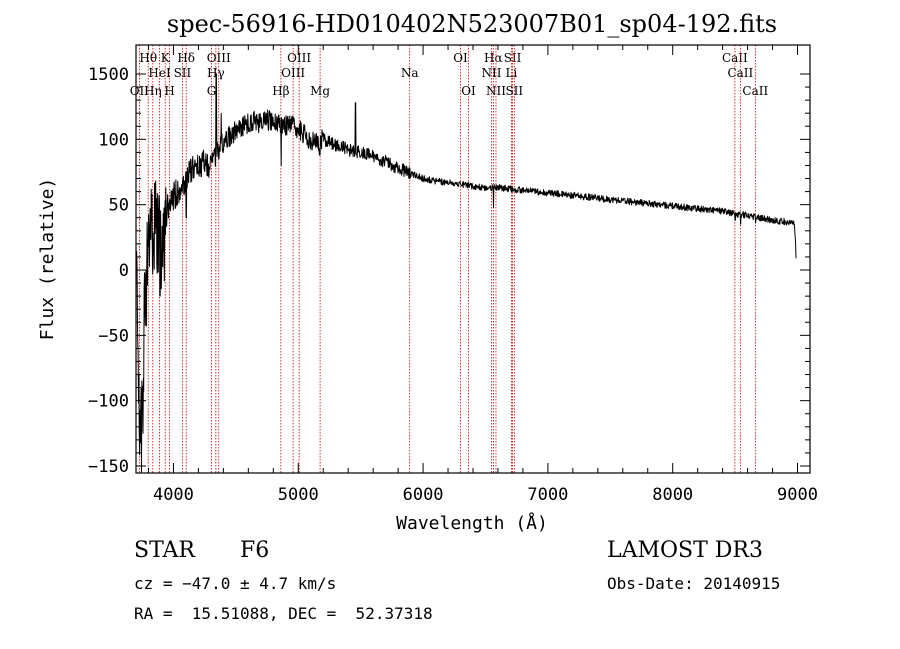 This screenshot has height=649, width=900. I want to click on redshift-velocity: cz = −47.0 ± 4.7 km/s, so click(235, 583).